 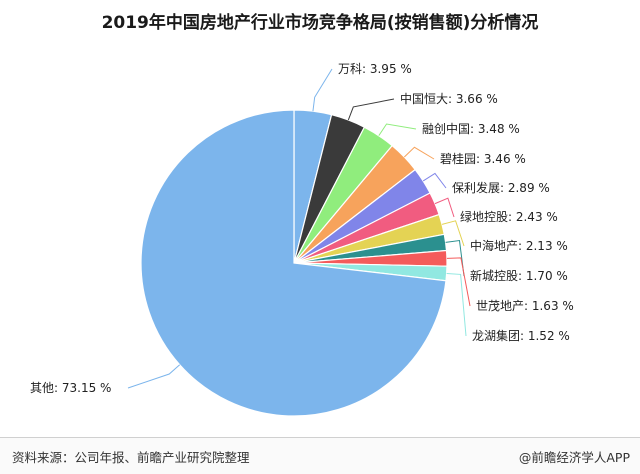 What do you see at coordinates (320, 23) in the screenshot?
I see `chart-title: 2019年中国房地产行业市场竞争格局(按销售额)分析情况` at bounding box center [320, 23].